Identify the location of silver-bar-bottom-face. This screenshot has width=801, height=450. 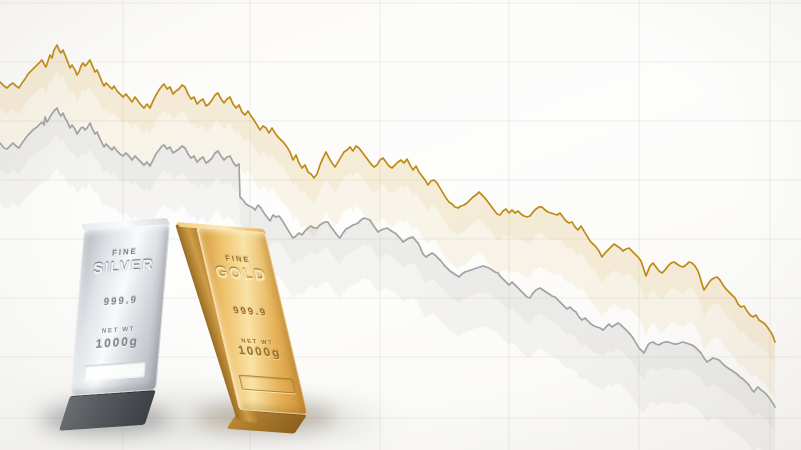
(107, 410).